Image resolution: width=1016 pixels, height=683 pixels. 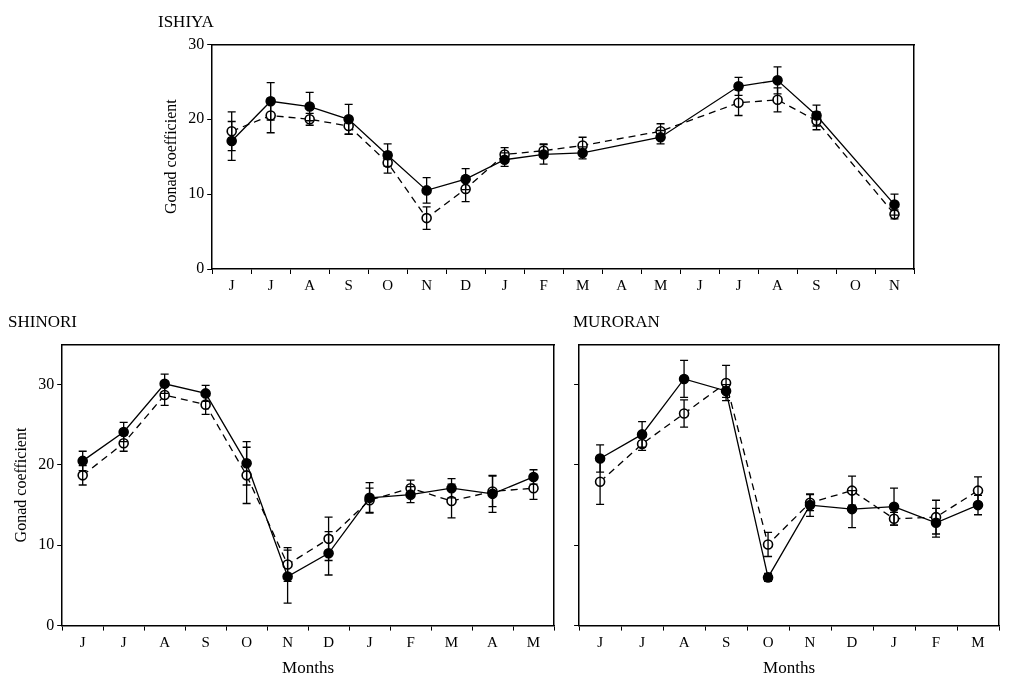 I want to click on chart-title: MURORAN, so click(x=616, y=321).